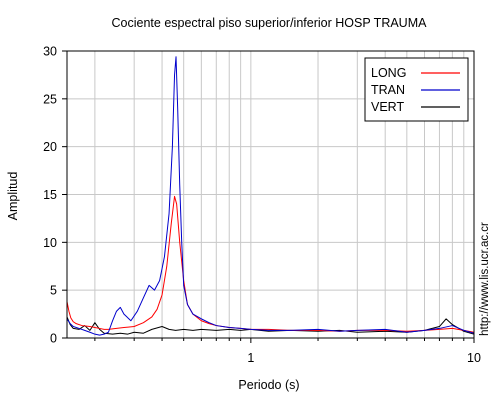 The width and height of the screenshot is (500, 400). What do you see at coordinates (53, 291) in the screenshot?
I see `y-tick-label: 5` at bounding box center [53, 291].